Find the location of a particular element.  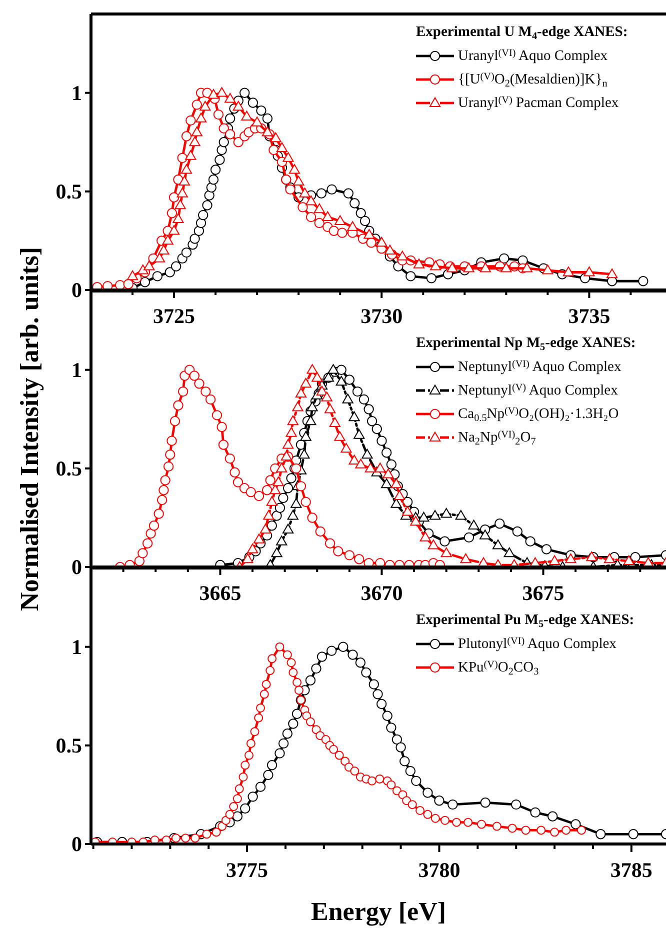

x-axis-title: Energy [eV] is located at coordinates (378, 911).